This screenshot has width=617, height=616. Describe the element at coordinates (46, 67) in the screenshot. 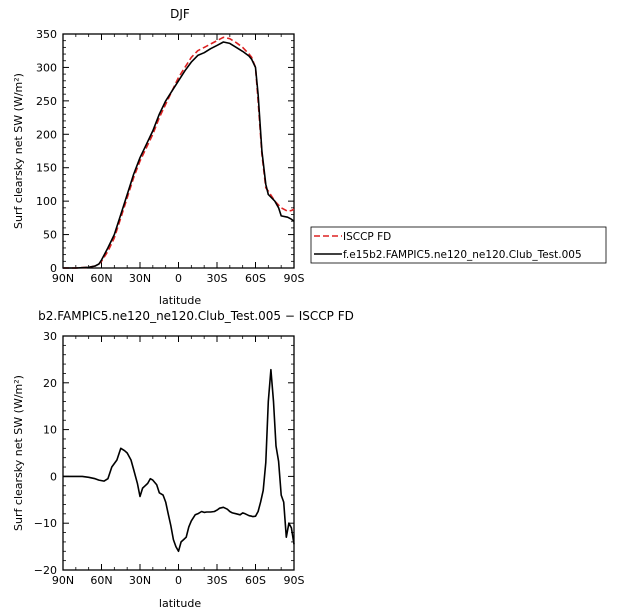

I see `top-y-tick-label-6: 300` at that location.